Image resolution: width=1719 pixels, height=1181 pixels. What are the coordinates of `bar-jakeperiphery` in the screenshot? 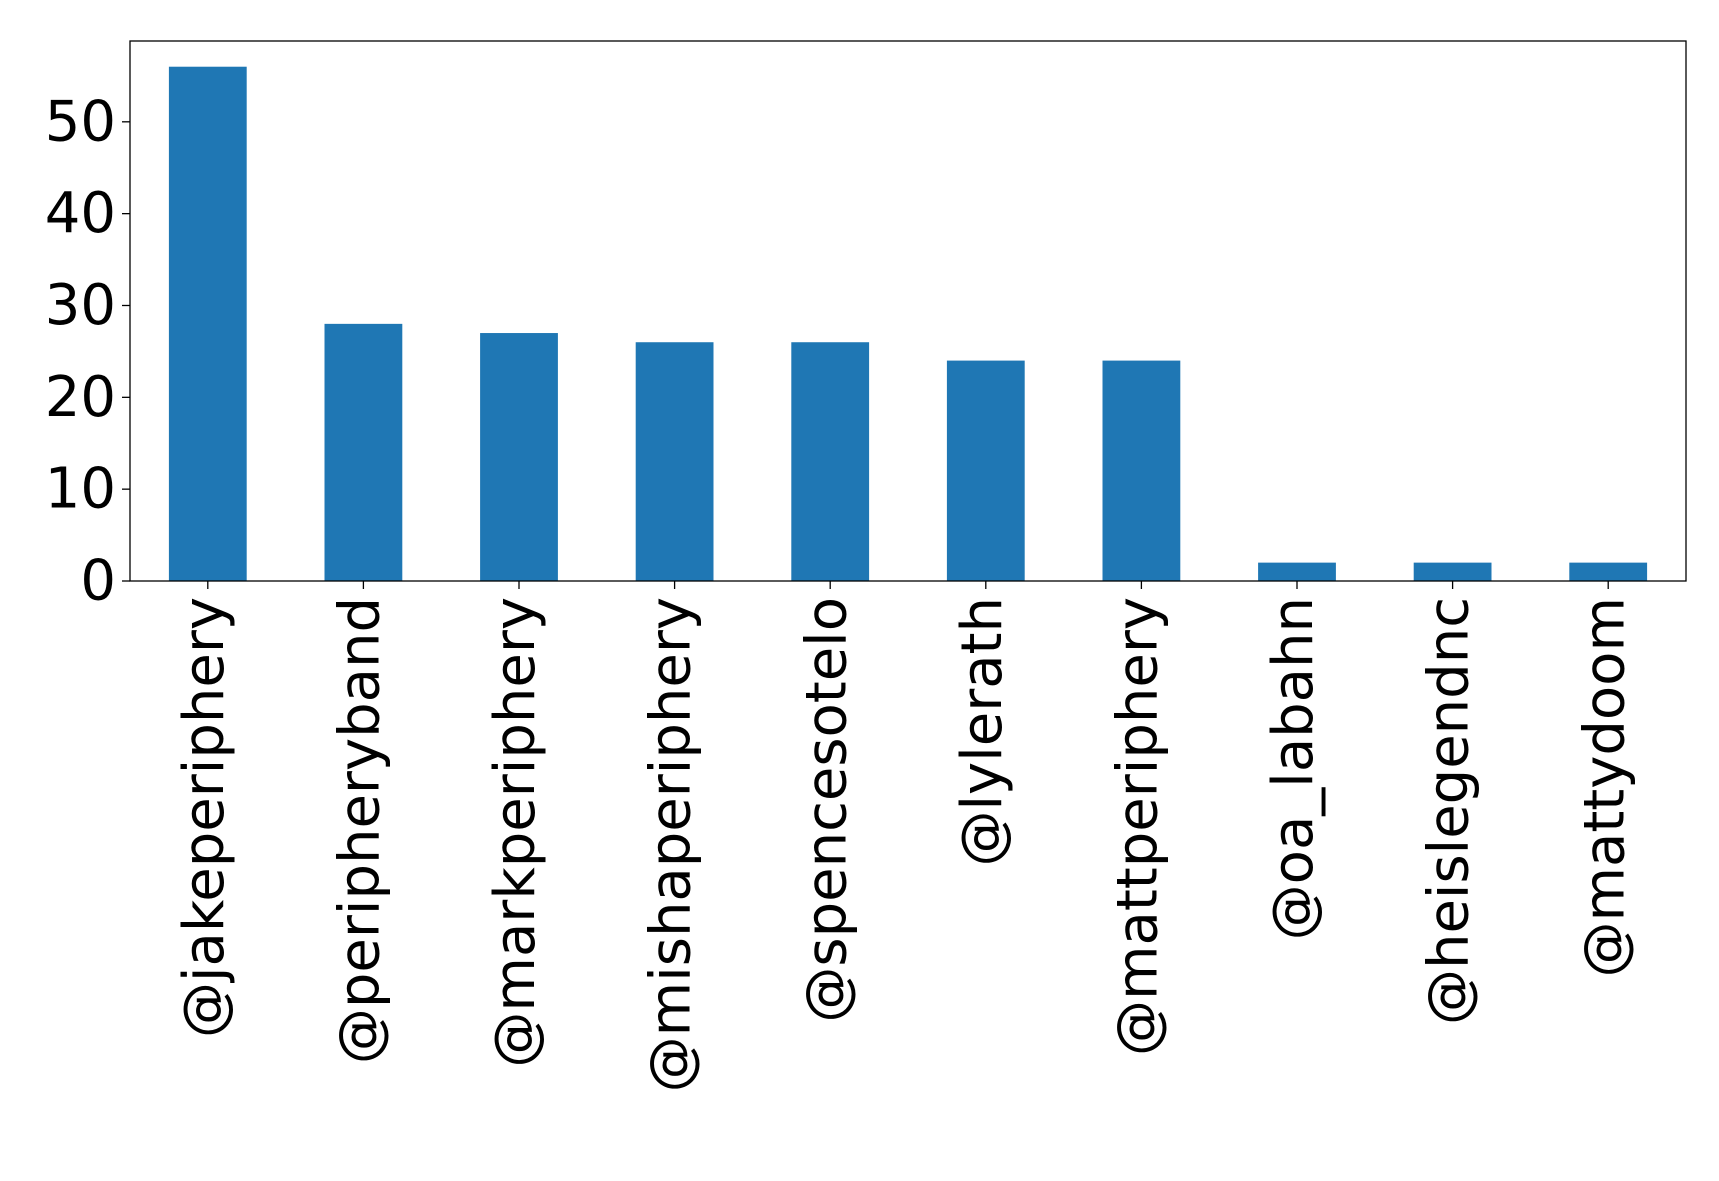 It's located at (207, 323).